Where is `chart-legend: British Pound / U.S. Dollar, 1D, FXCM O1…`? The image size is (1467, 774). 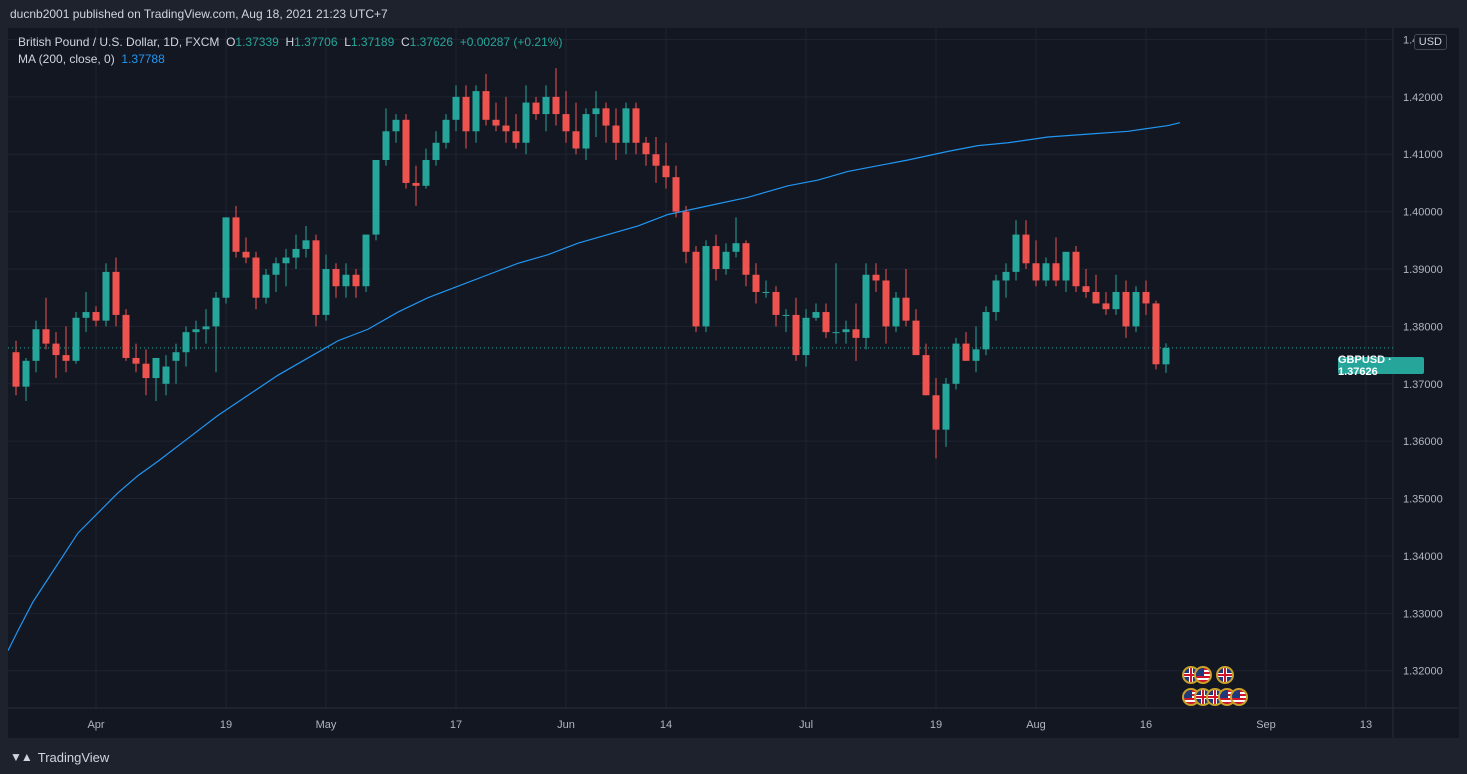 chart-legend: British Pound / U.S. Dollar, 1D, FXCM O1… is located at coordinates (290, 51).